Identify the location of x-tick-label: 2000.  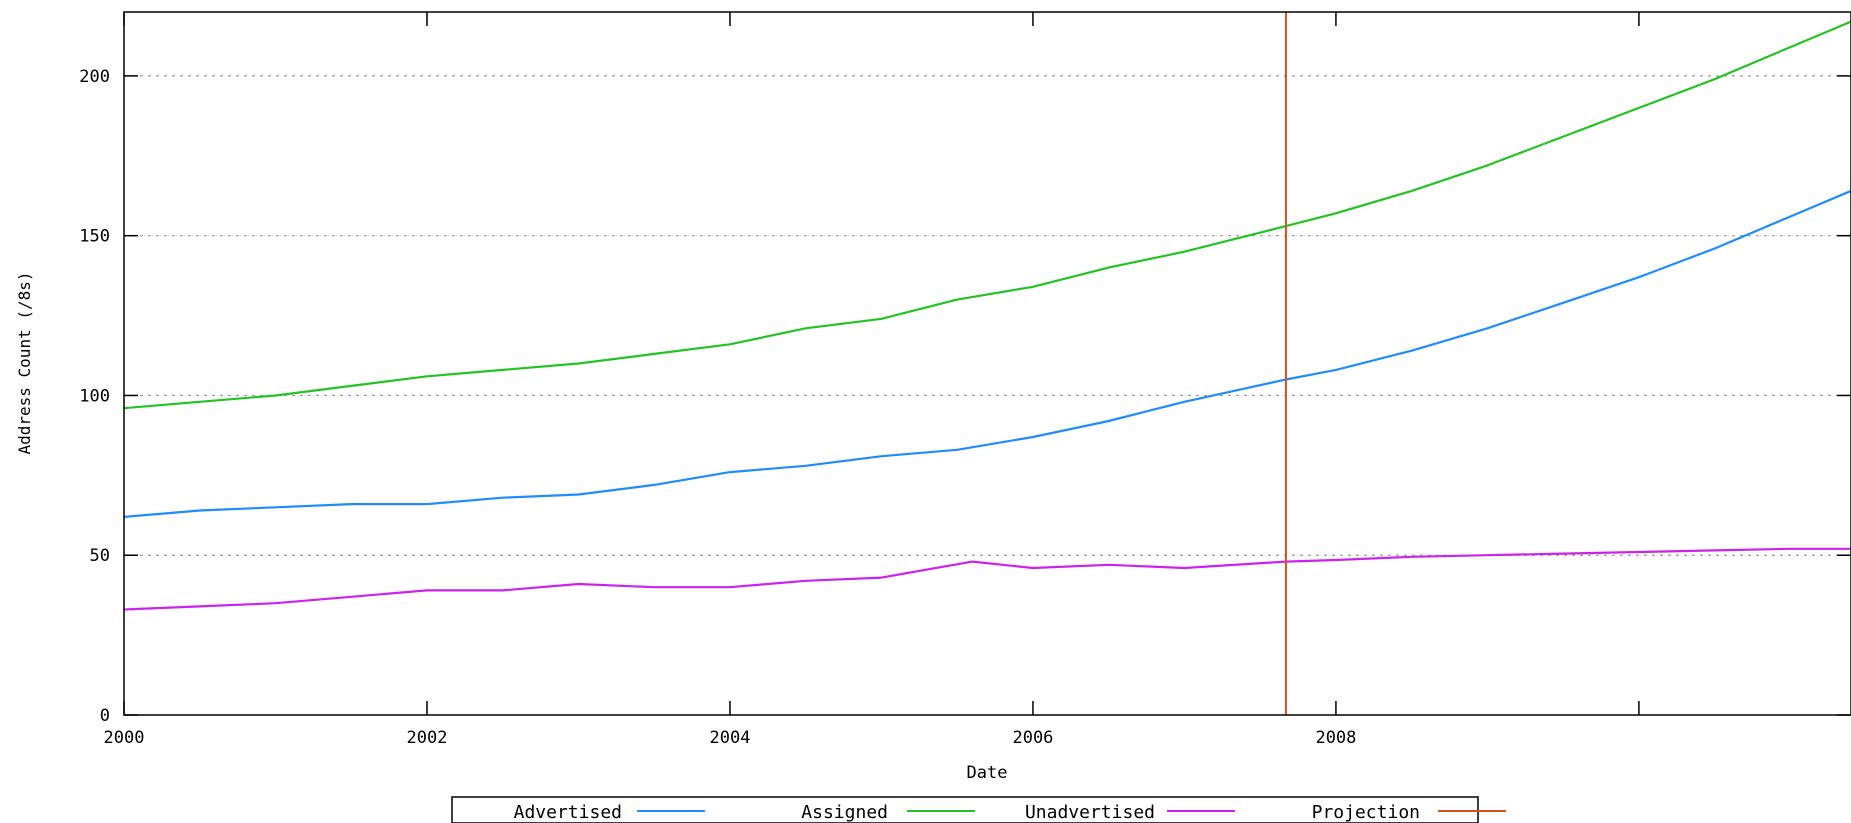
(124, 738).